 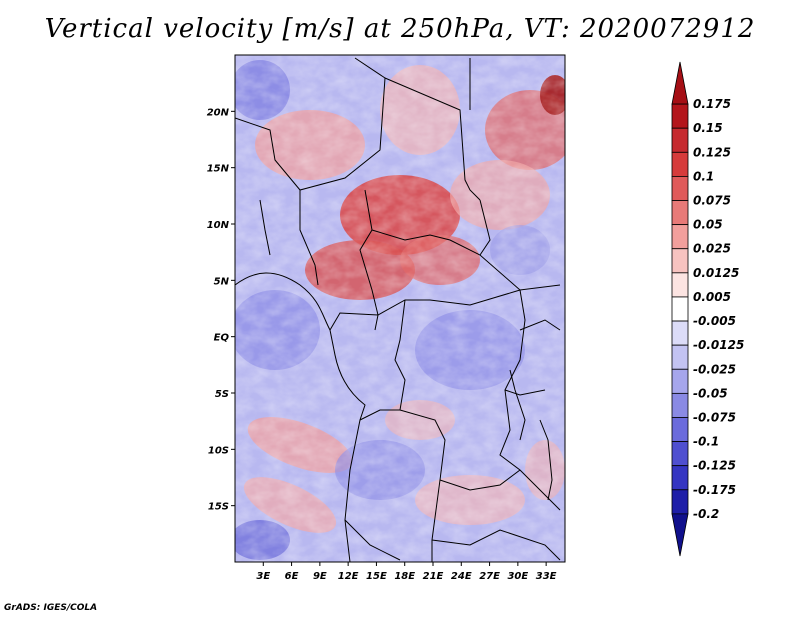 I want to click on lon-label: 9E, so click(x=320, y=576).